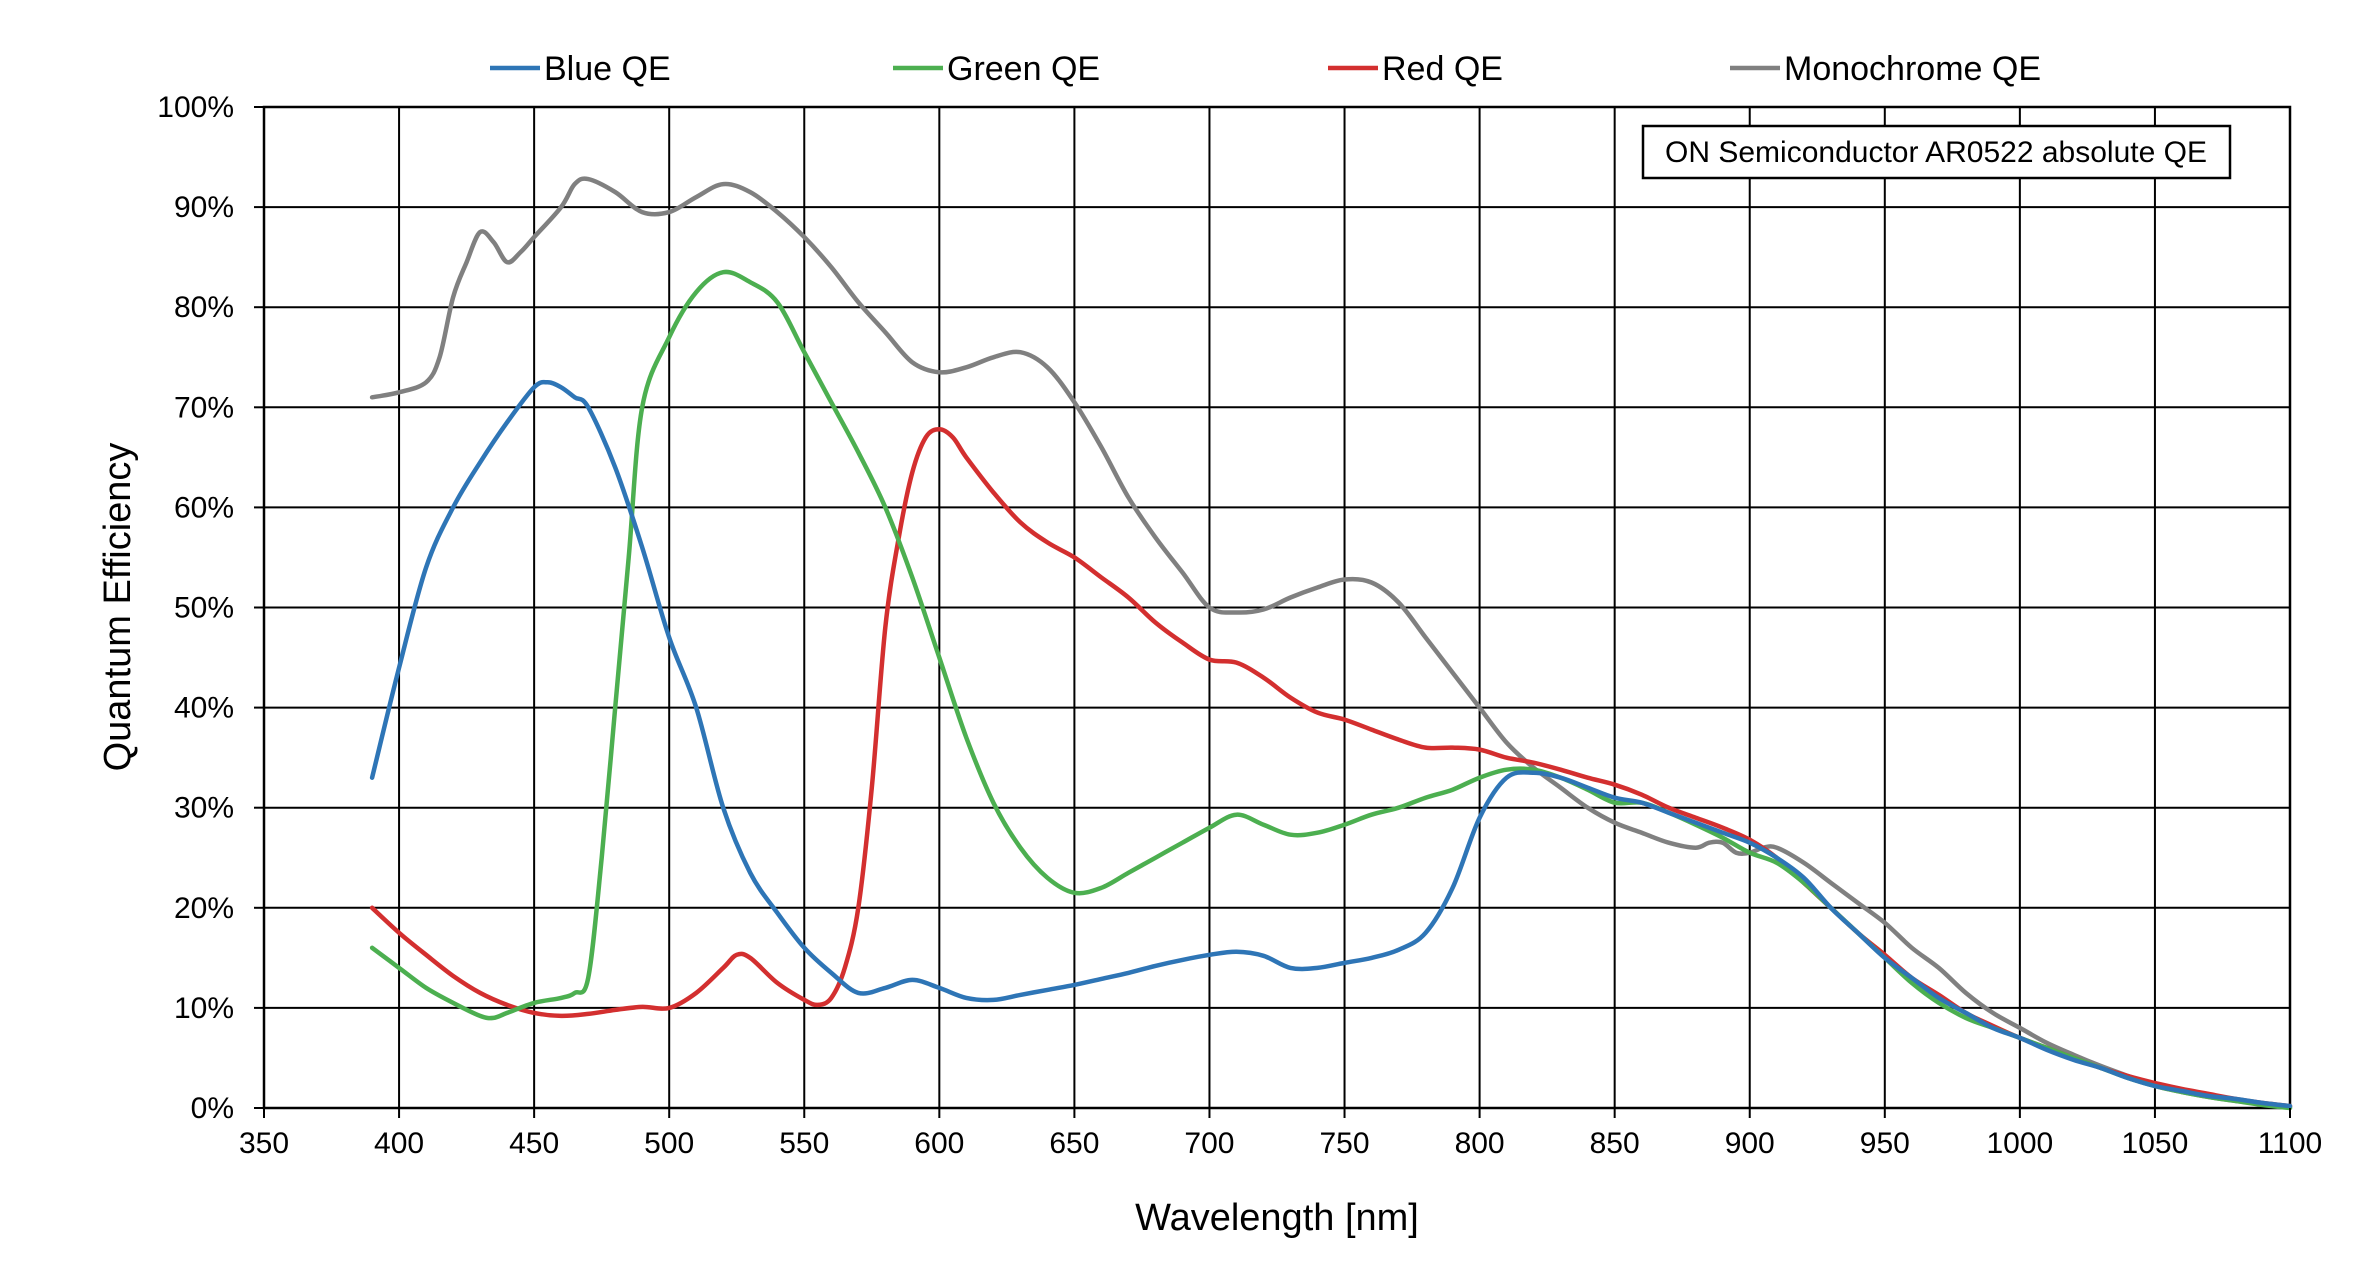 The height and width of the screenshot is (1270, 2374). I want to click on x-tick-label: 900, so click(1750, 1143).